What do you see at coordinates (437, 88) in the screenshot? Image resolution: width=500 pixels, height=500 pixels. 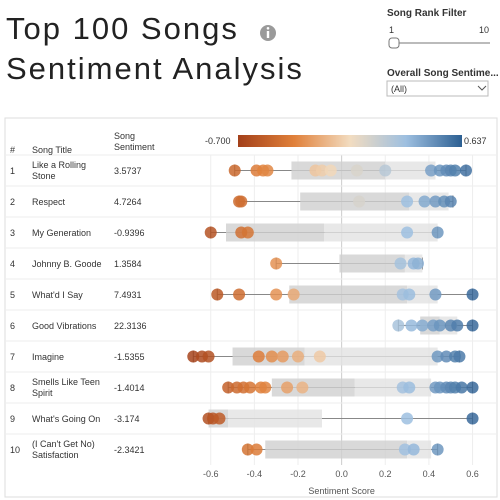 I see `dropdown` at bounding box center [437, 88].